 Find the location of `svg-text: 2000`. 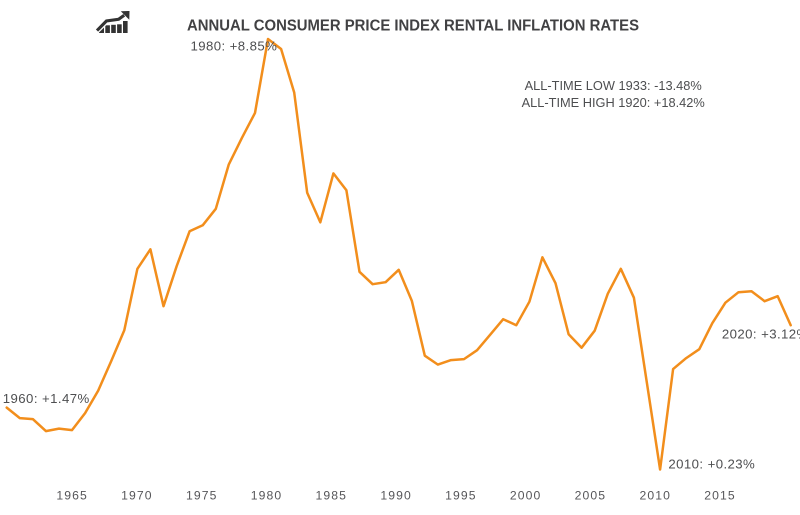

svg-text: 2000 is located at coordinates (526, 495).